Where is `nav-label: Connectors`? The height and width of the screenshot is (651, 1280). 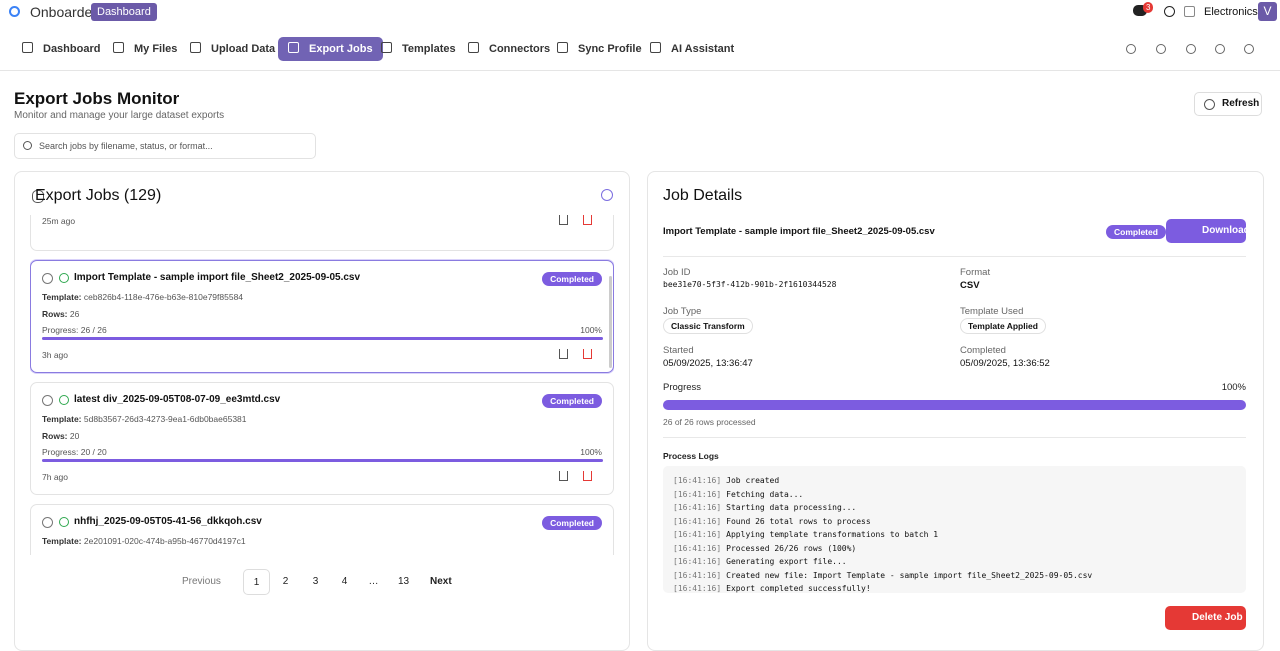
nav-label: Connectors is located at coordinates (520, 49).